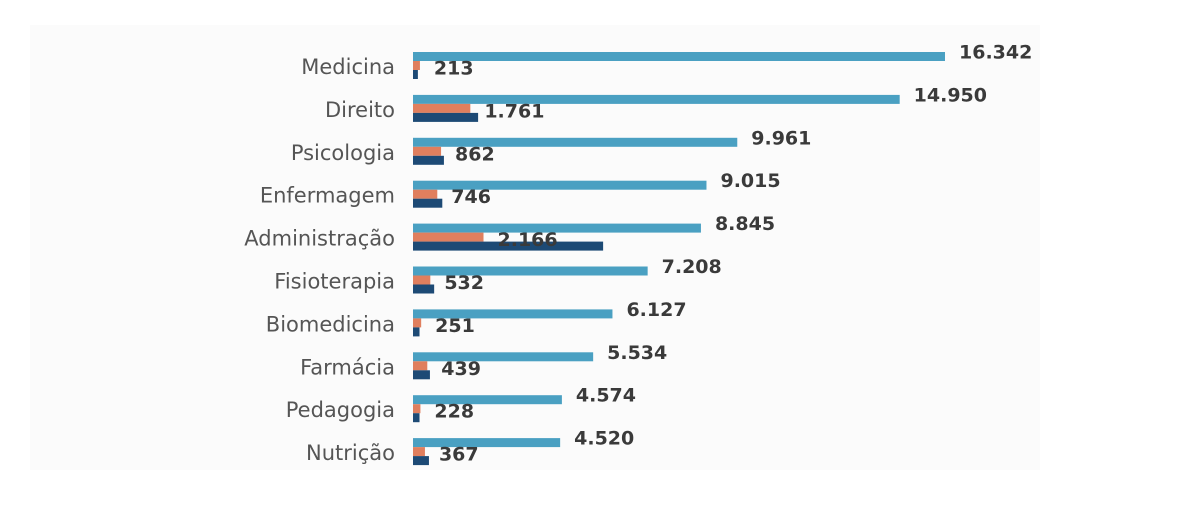 The image size is (1200, 519). Describe the element at coordinates (692, 267) in the screenshot. I see `value-label: 7.208` at that location.